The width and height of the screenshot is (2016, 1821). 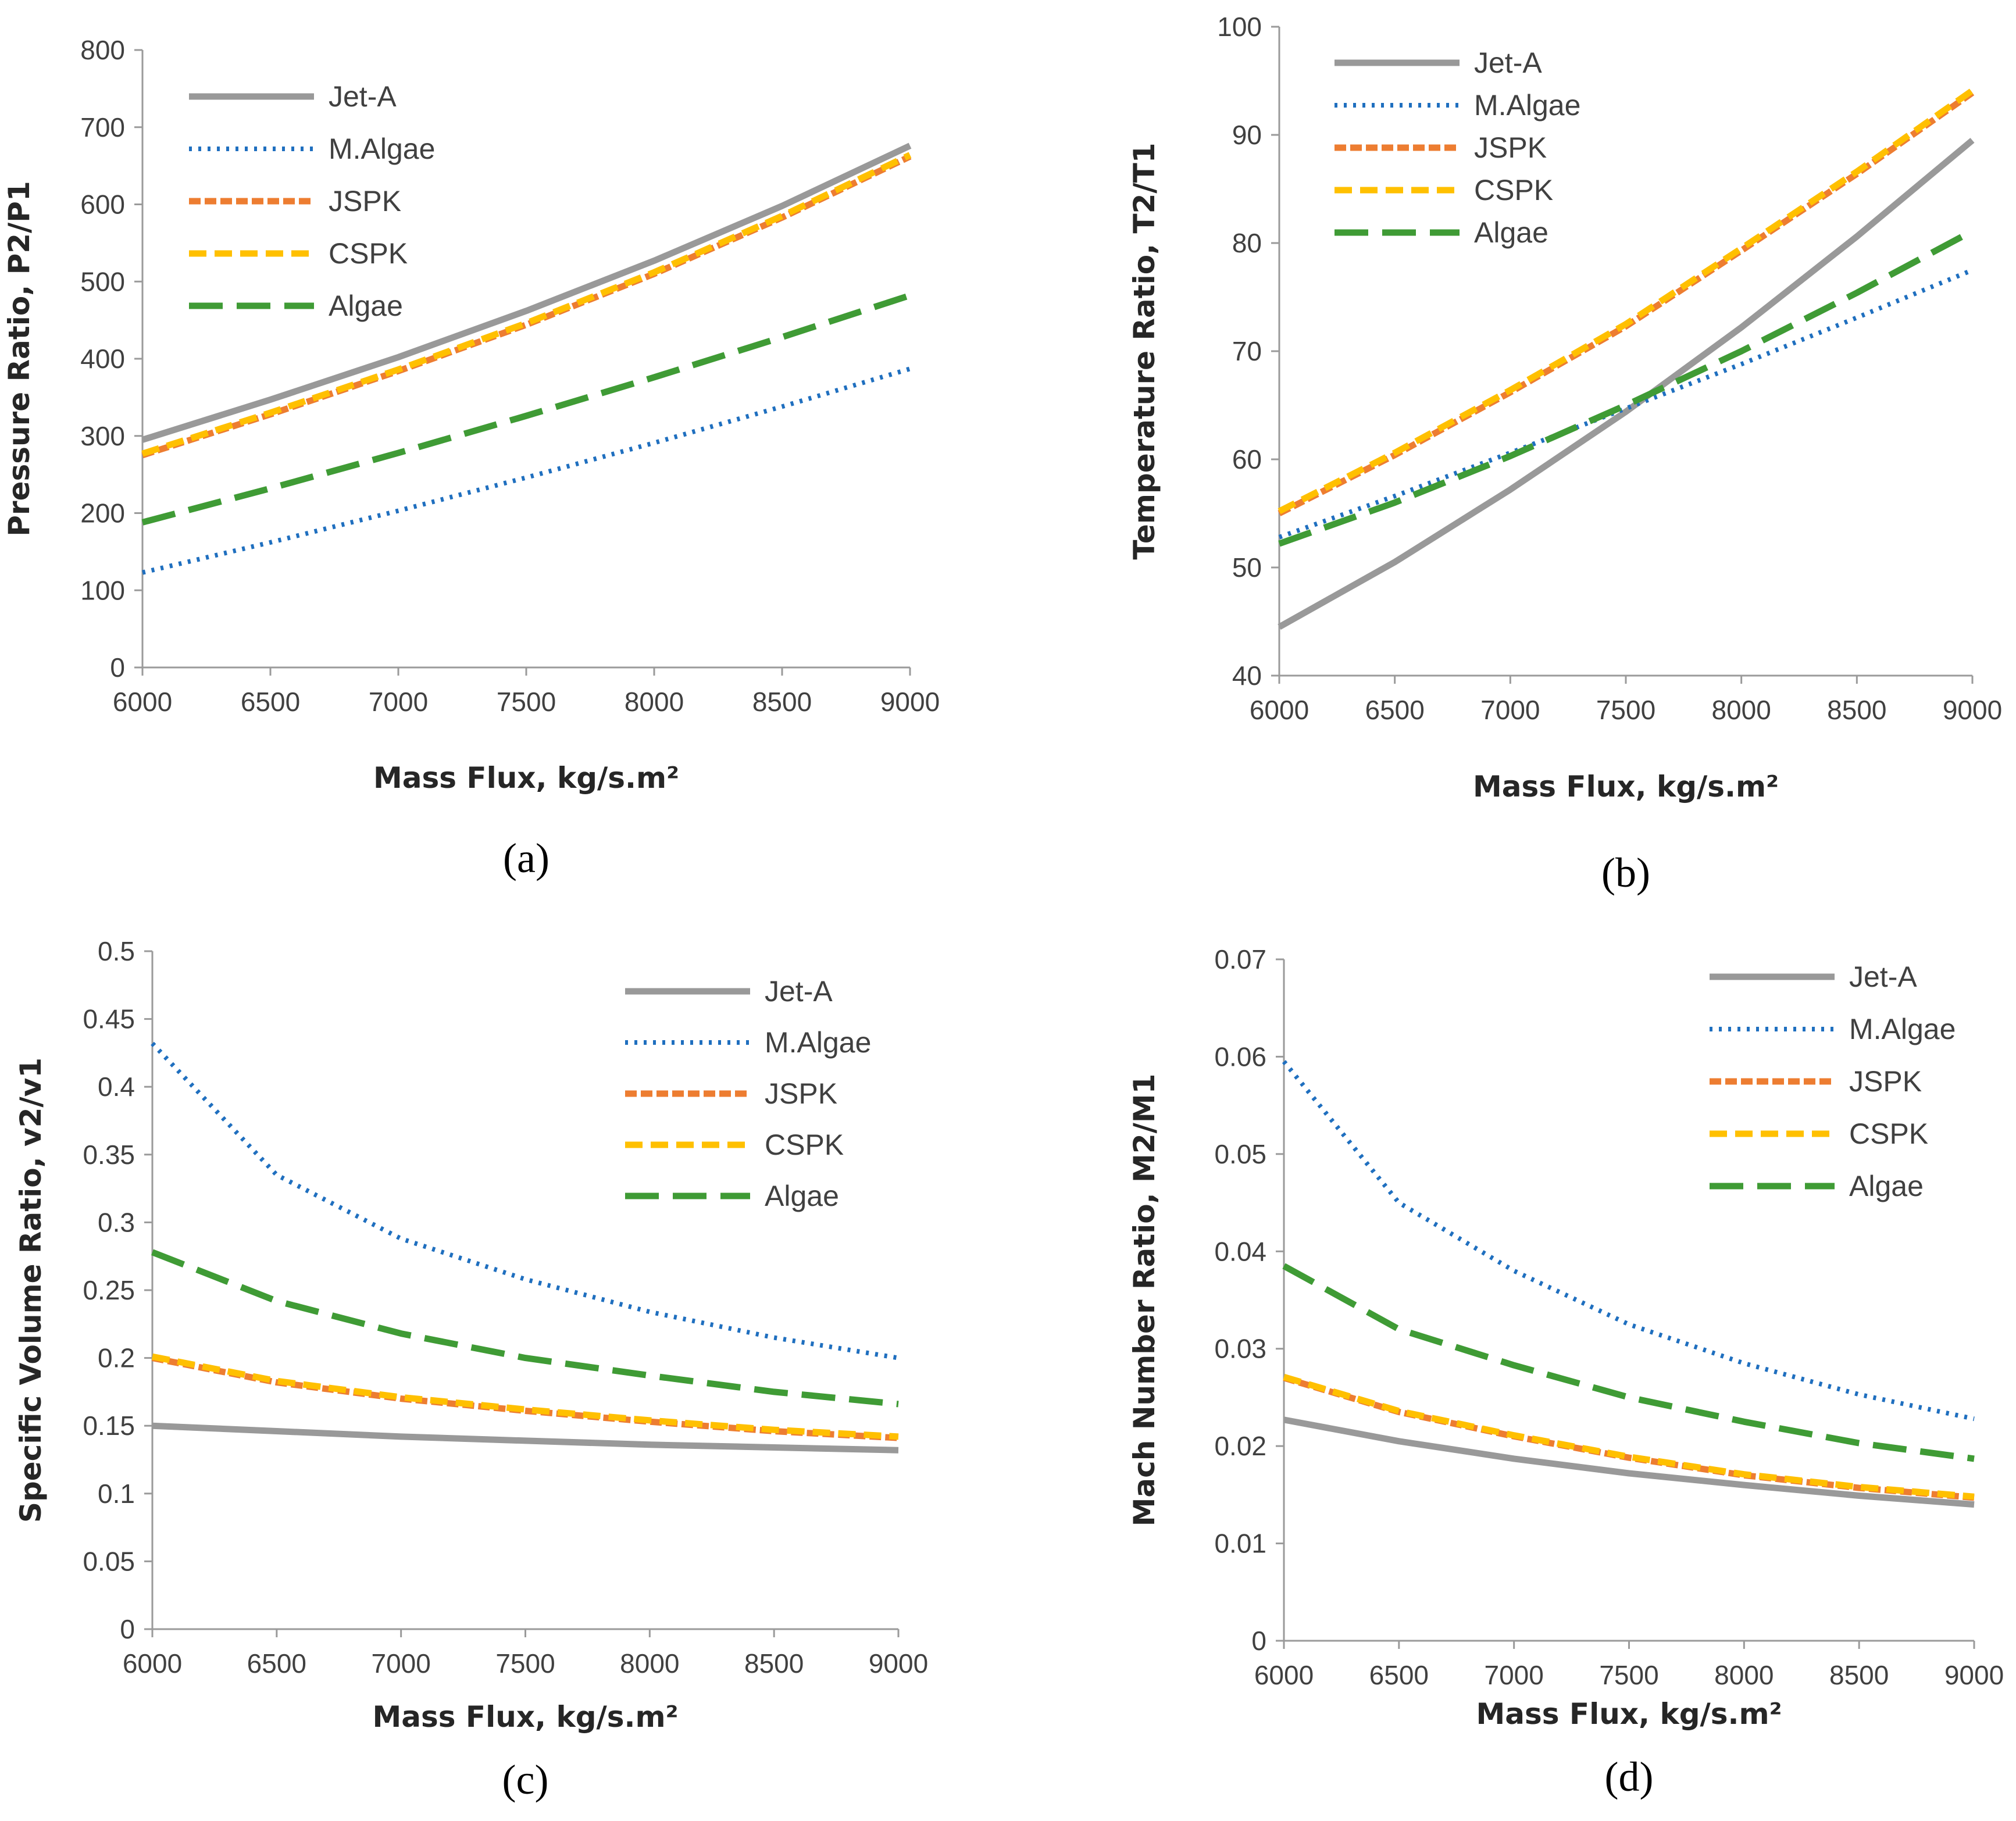 What do you see at coordinates (525, 1779) in the screenshot?
I see `panel-caption: (c)` at bounding box center [525, 1779].